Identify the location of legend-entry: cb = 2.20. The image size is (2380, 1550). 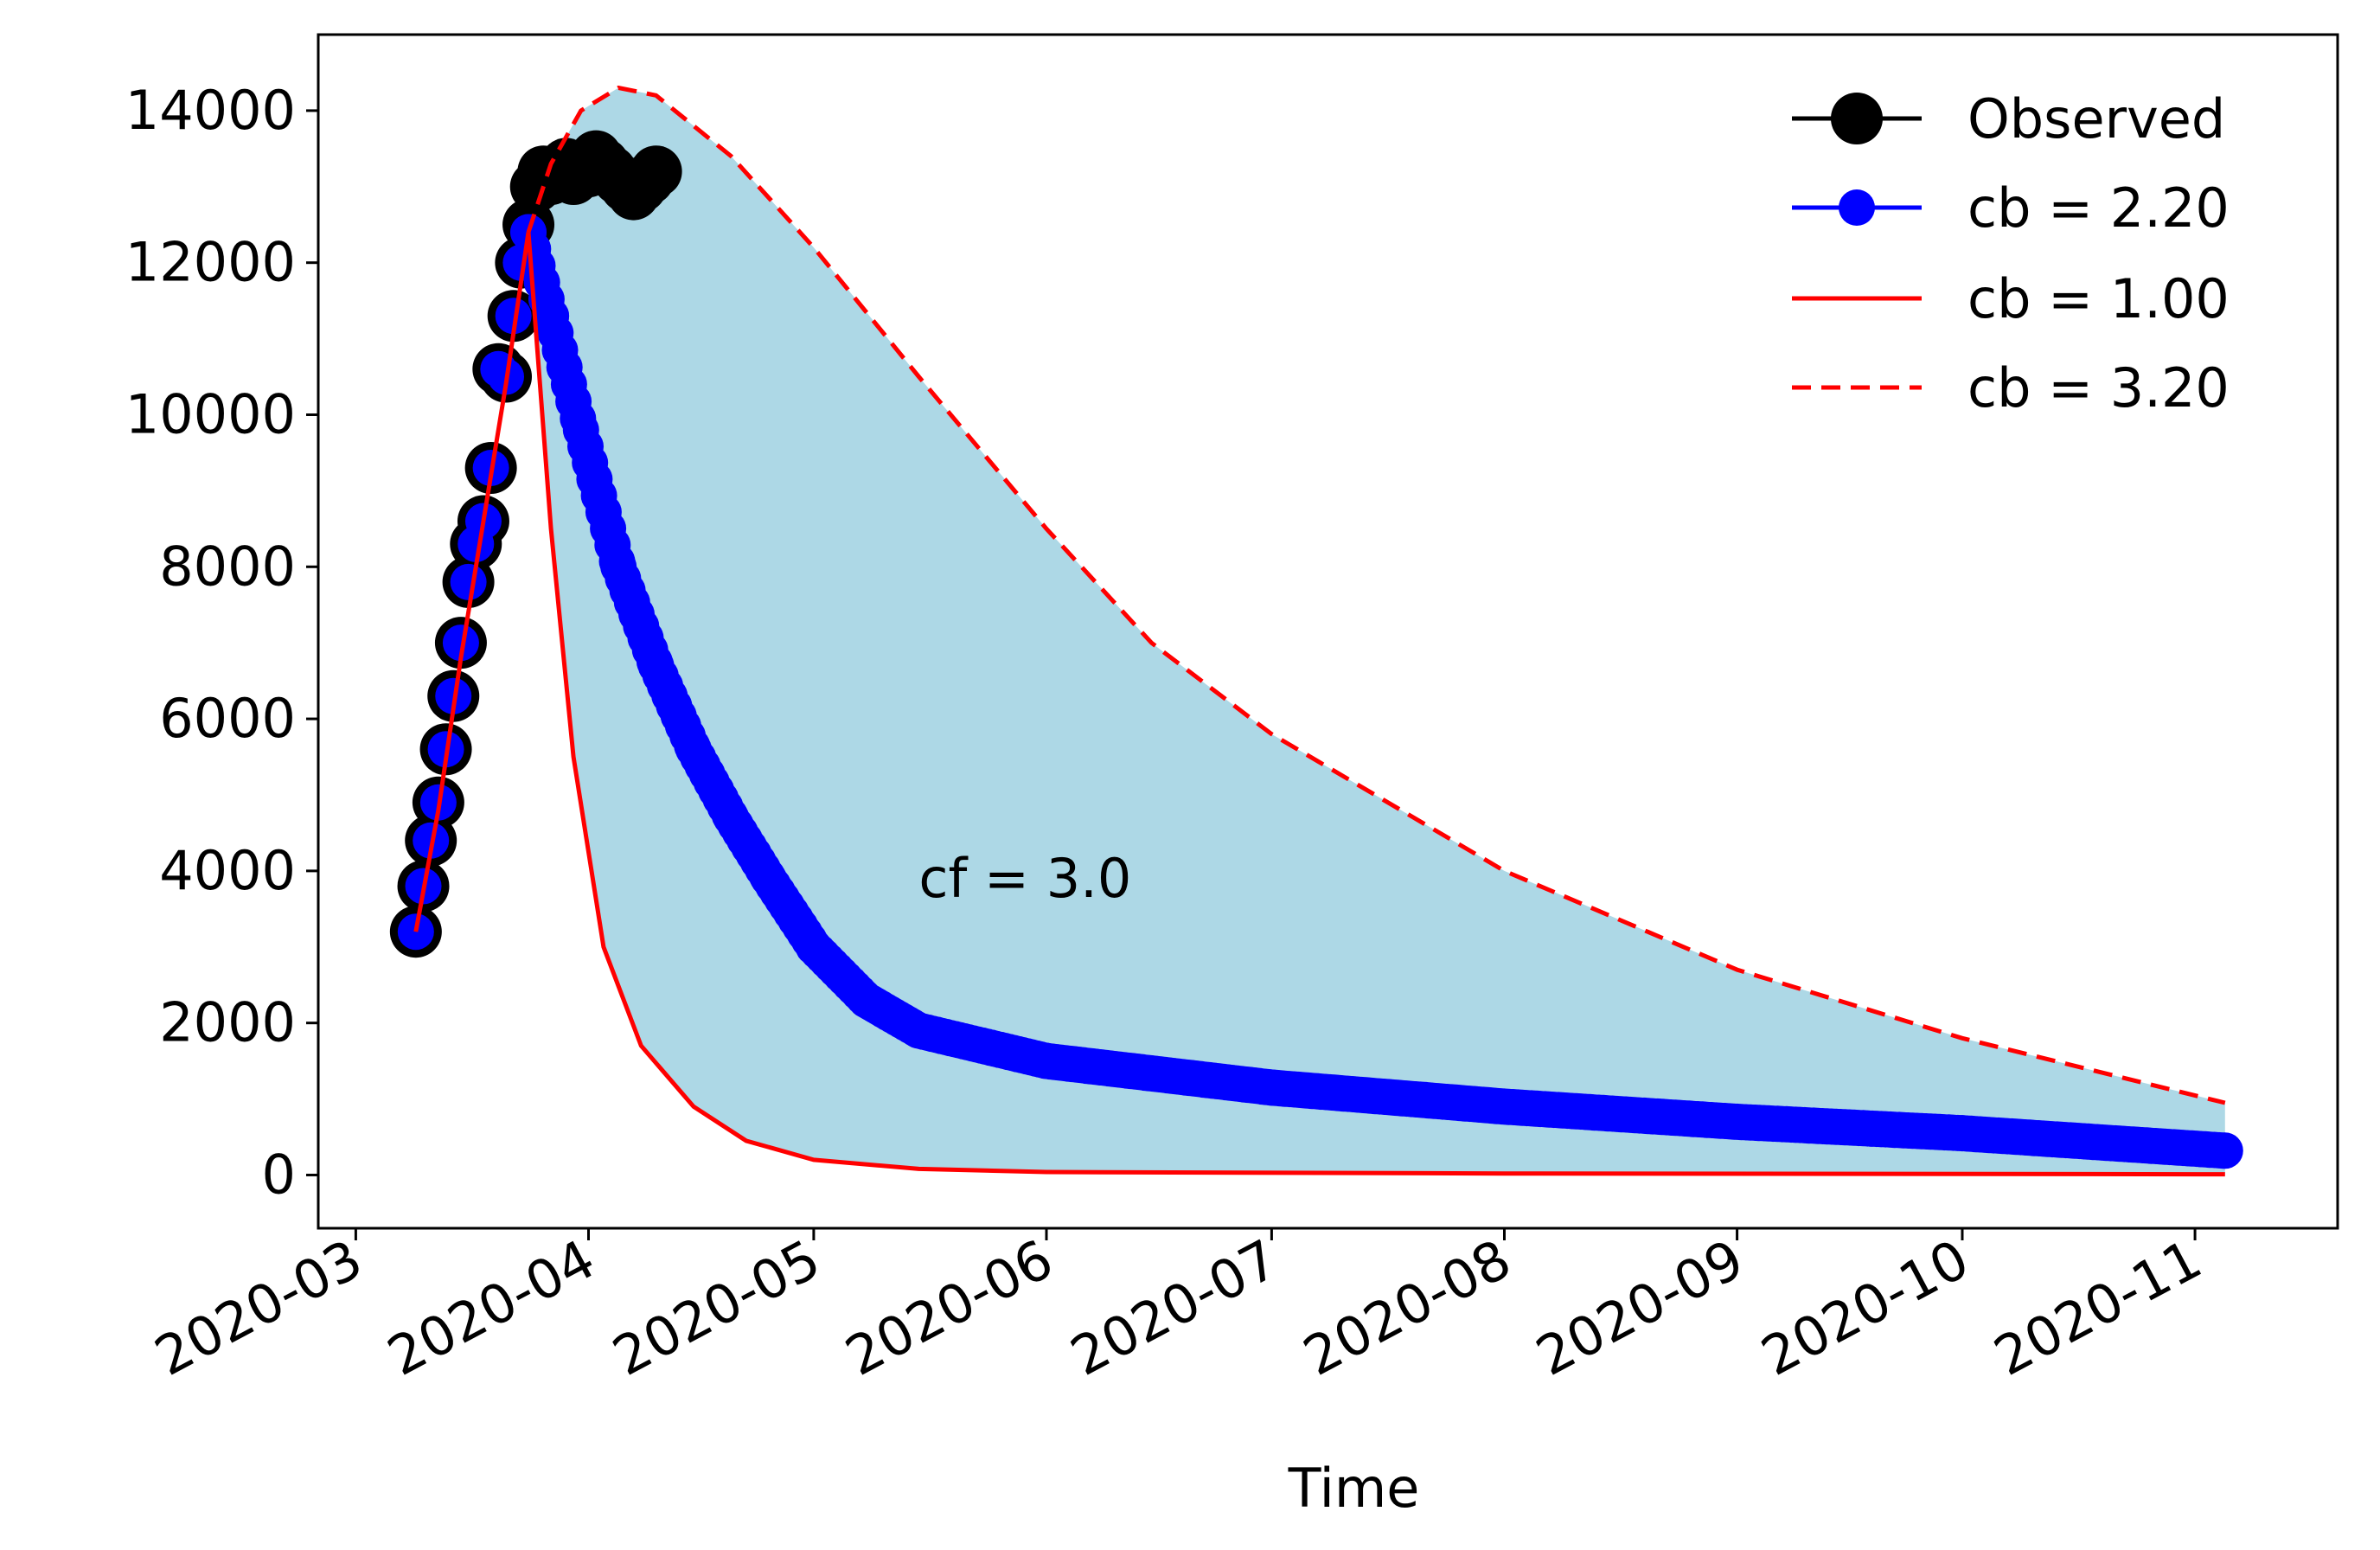
(2011, 208).